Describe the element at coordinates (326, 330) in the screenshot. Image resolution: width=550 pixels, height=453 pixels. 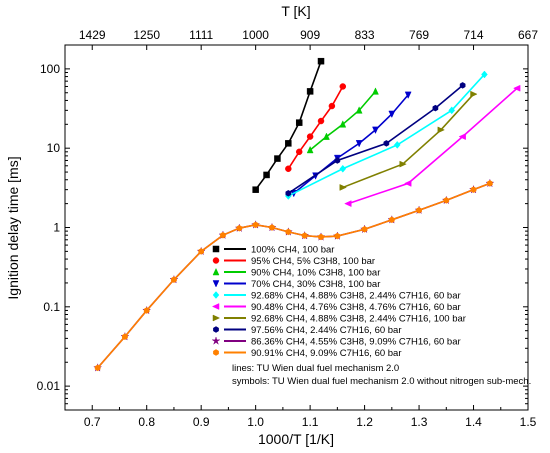
I see `legend-label: 97.56% CH4, 2.44% C7H16, 60 bar` at that location.